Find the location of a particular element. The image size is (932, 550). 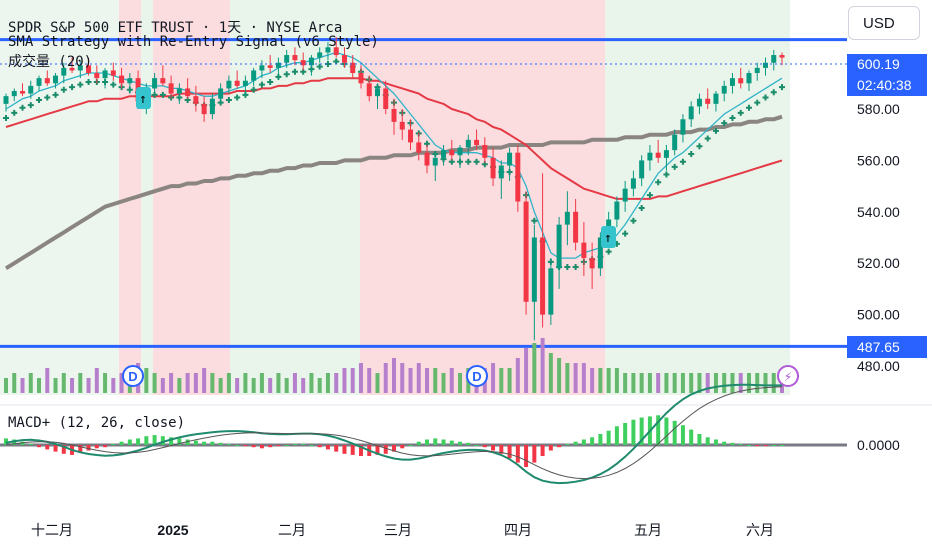

reentry-marker is located at coordinates (143, 98).